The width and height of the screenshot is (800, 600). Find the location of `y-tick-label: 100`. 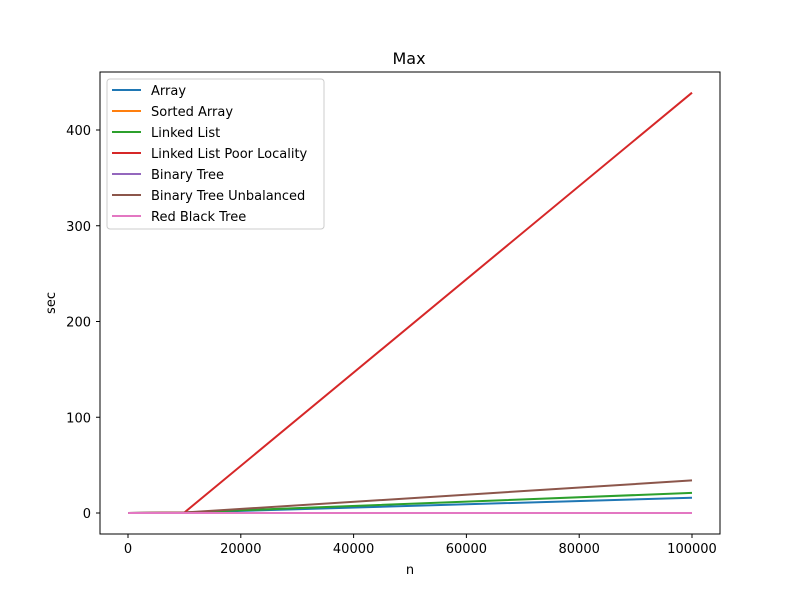

y-tick-label: 100 is located at coordinates (78, 418).